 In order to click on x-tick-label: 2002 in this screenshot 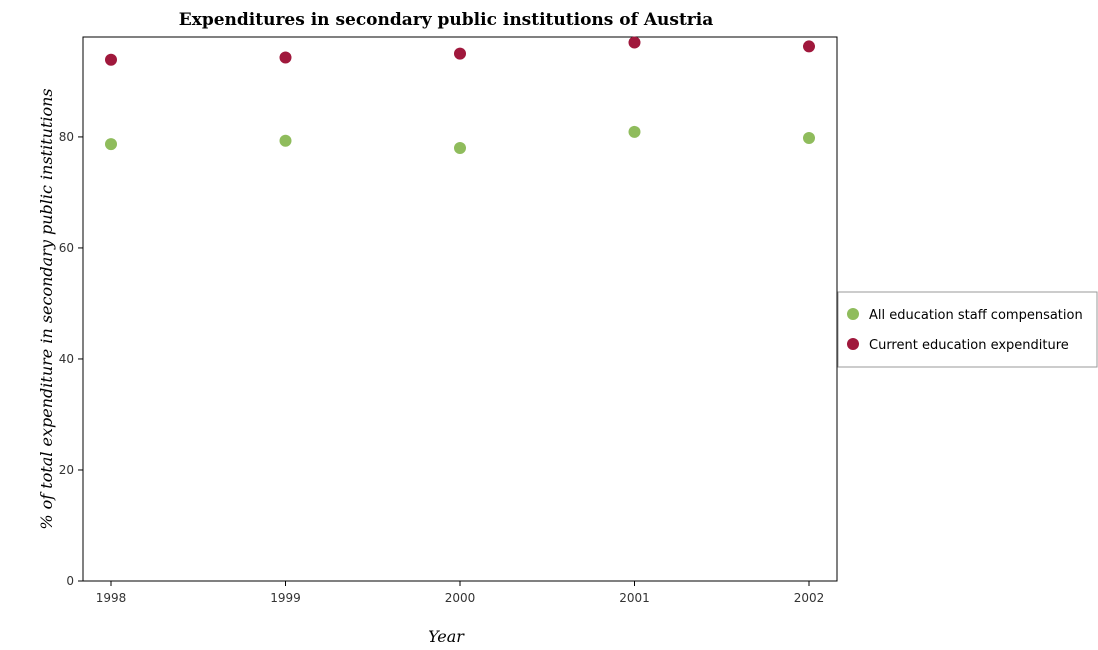, I will do `click(809, 598)`.